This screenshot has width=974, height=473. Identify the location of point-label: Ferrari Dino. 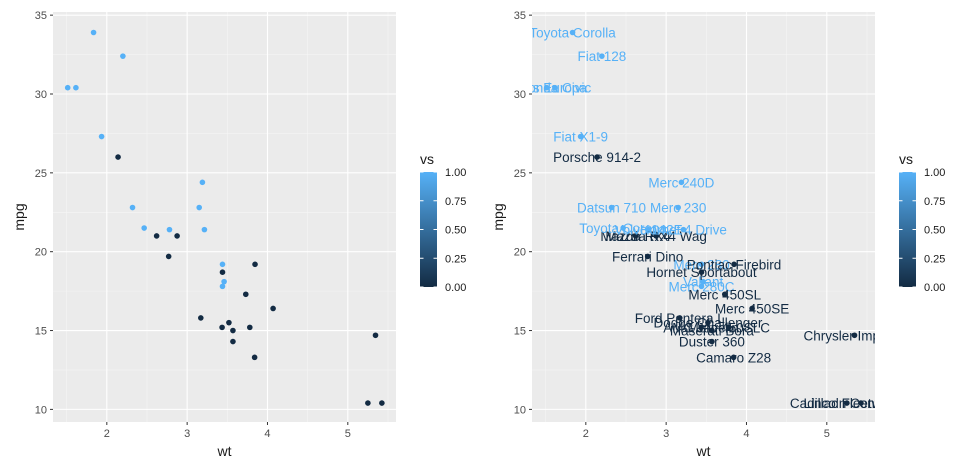
(647, 256).